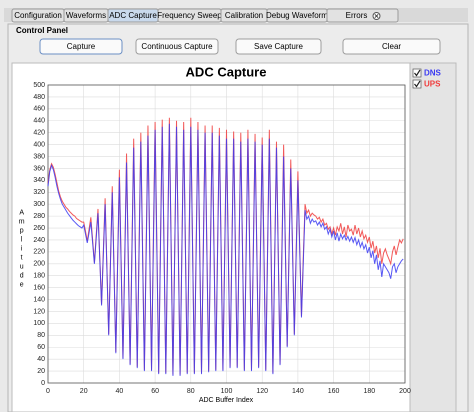 The height and width of the screenshot is (412, 474). What do you see at coordinates (244, 15) in the screenshot?
I see `tab-label: Calibration` at bounding box center [244, 15].